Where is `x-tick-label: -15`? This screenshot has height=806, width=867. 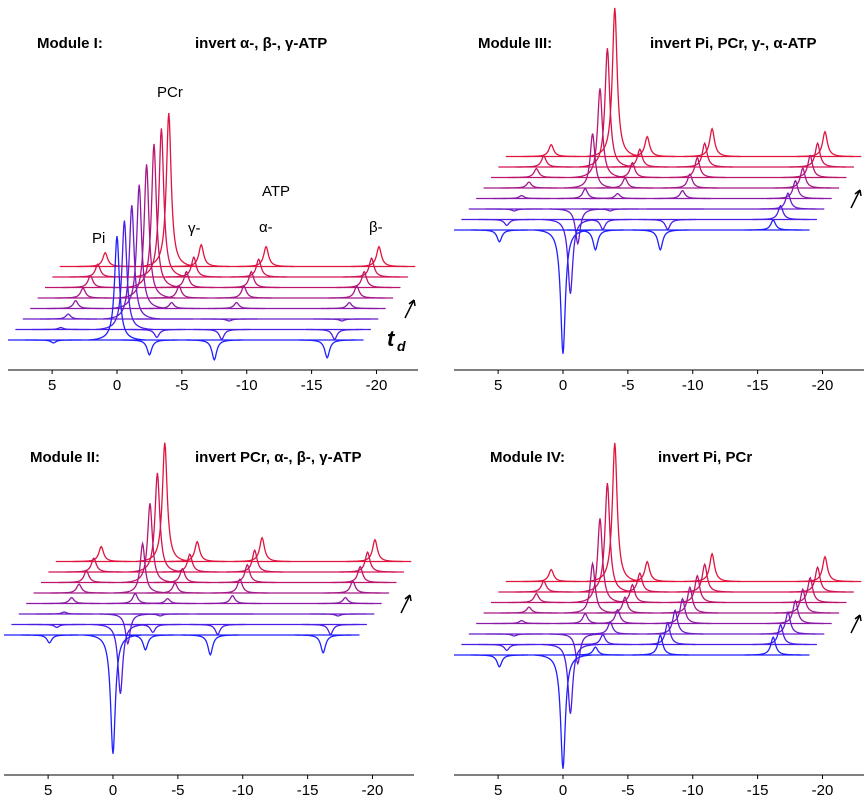
x-tick-label: -15 is located at coordinates (758, 385).